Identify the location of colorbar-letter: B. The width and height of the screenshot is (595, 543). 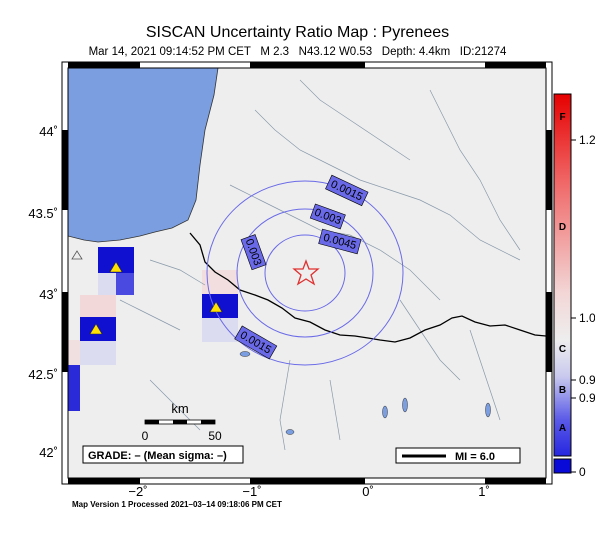
(562, 390).